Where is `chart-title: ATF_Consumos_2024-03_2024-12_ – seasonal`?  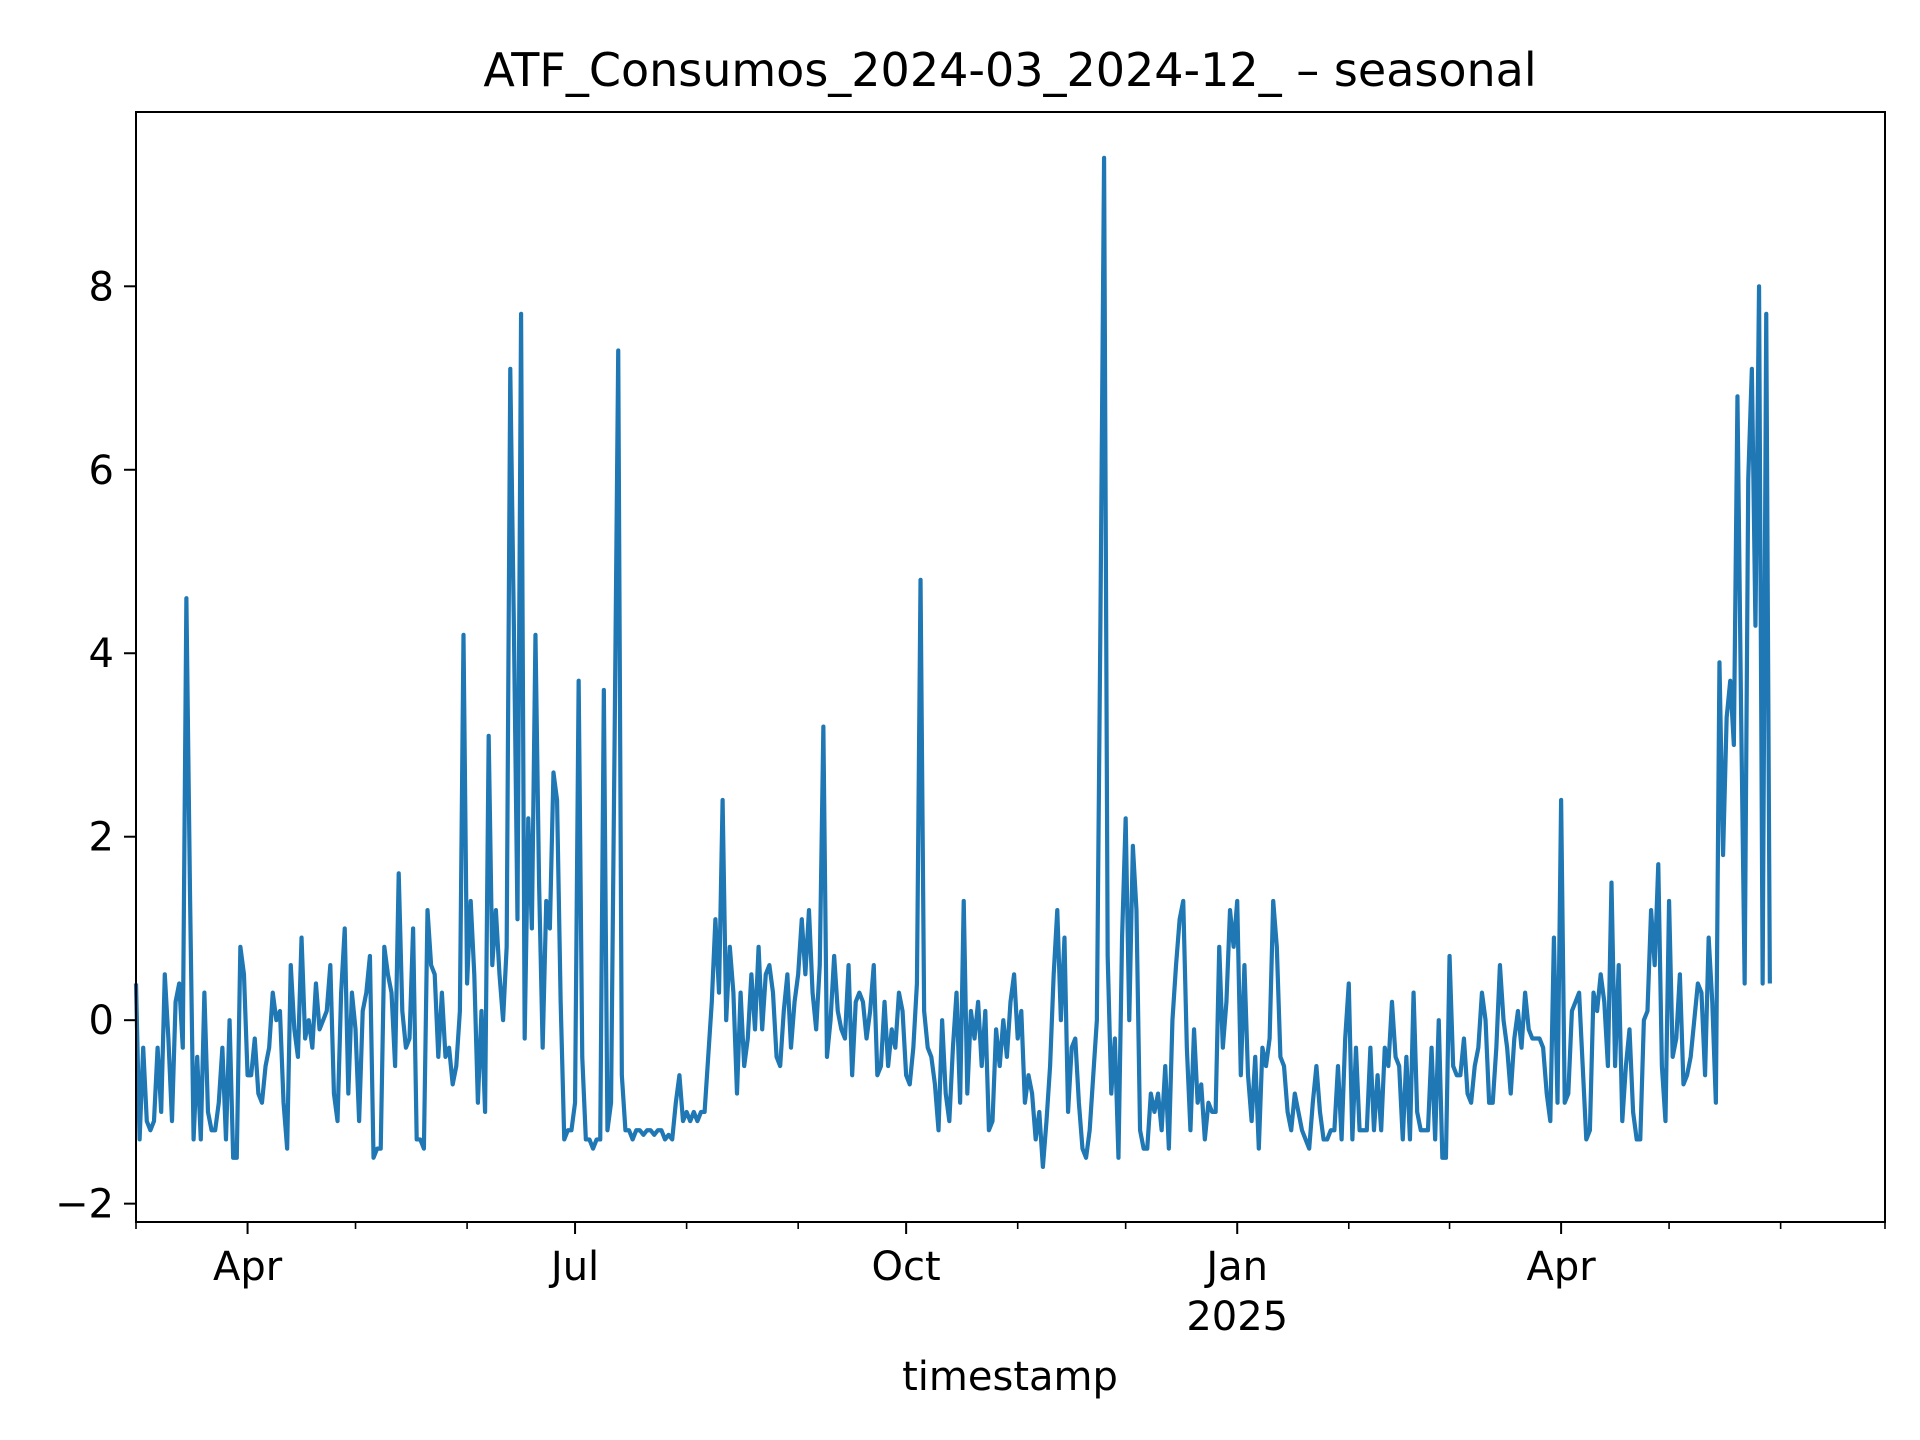 chart-title: ATF_Consumos_2024-03_2024-12_ – seasonal is located at coordinates (1009, 70).